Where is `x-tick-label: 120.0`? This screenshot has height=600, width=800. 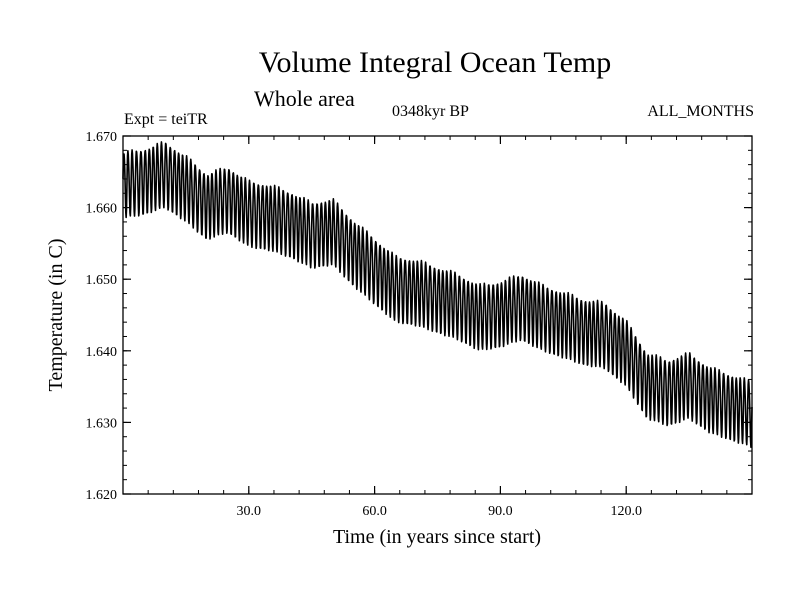
x-tick-label: 120.0 is located at coordinates (626, 511).